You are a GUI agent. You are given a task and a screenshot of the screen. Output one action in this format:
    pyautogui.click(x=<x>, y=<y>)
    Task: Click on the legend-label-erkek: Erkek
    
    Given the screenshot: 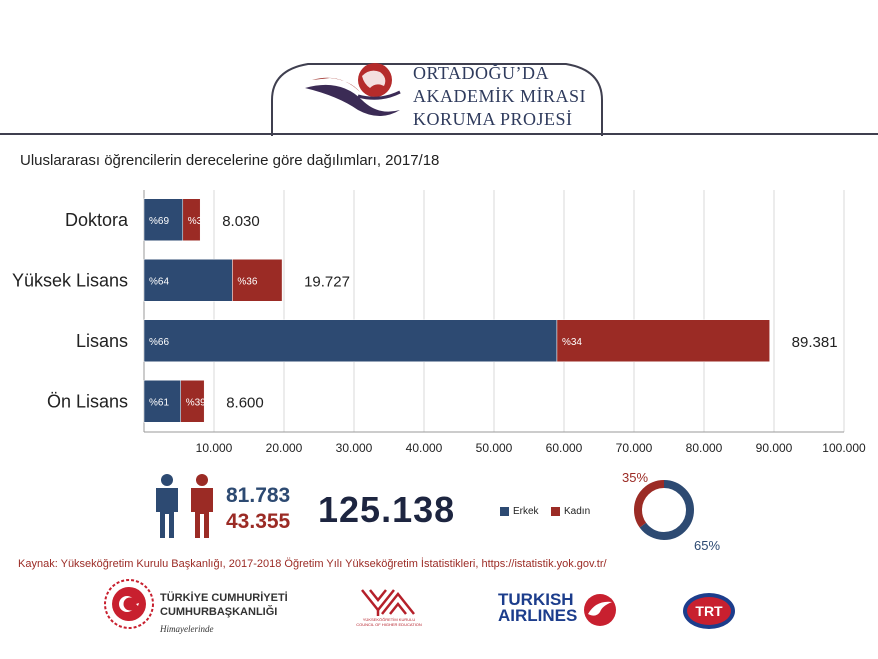 What is the action you would take?
    pyautogui.click(x=526, y=511)
    